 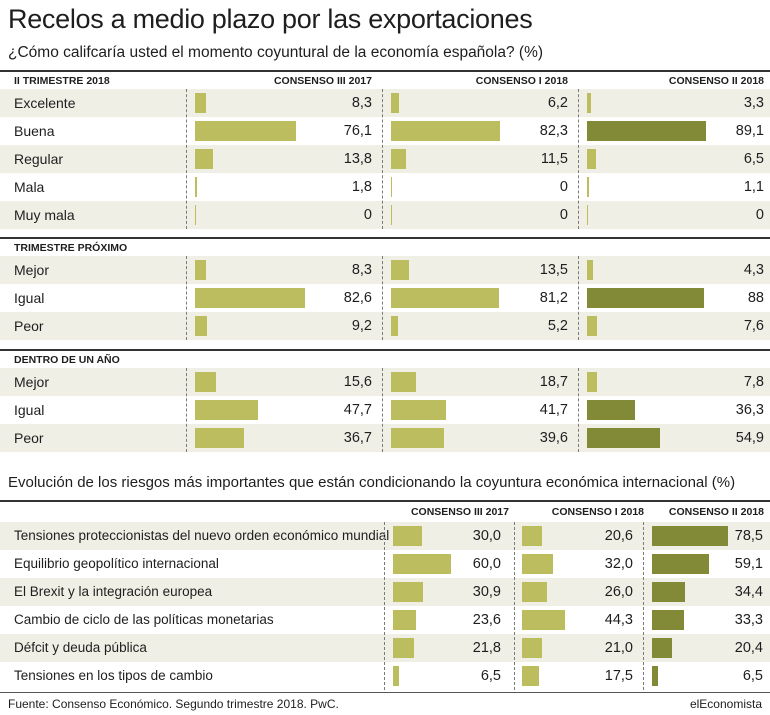 What do you see at coordinates (385, 410) in the screenshot?
I see `table-row: Igual 47,7 41,7 36,3` at bounding box center [385, 410].